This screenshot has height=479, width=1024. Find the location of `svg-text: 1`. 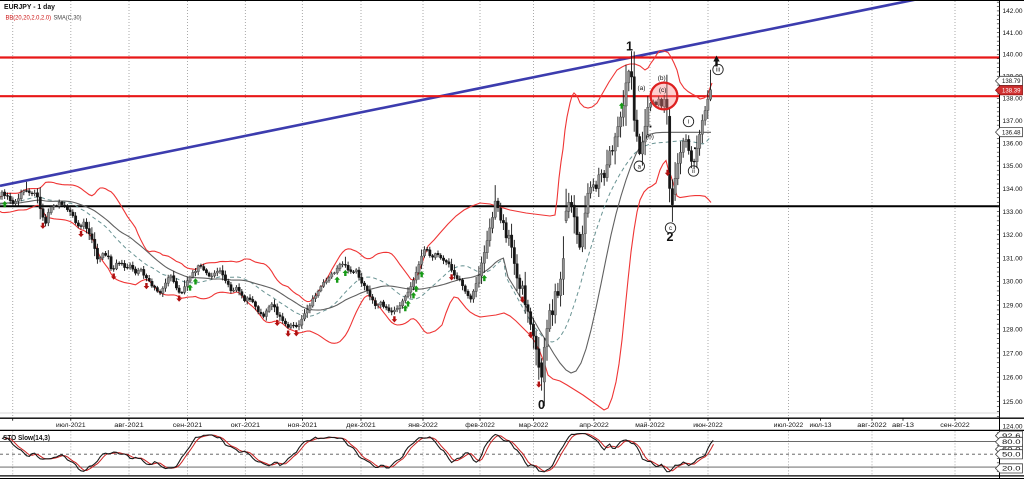

svg-text: 1 is located at coordinates (629, 47).